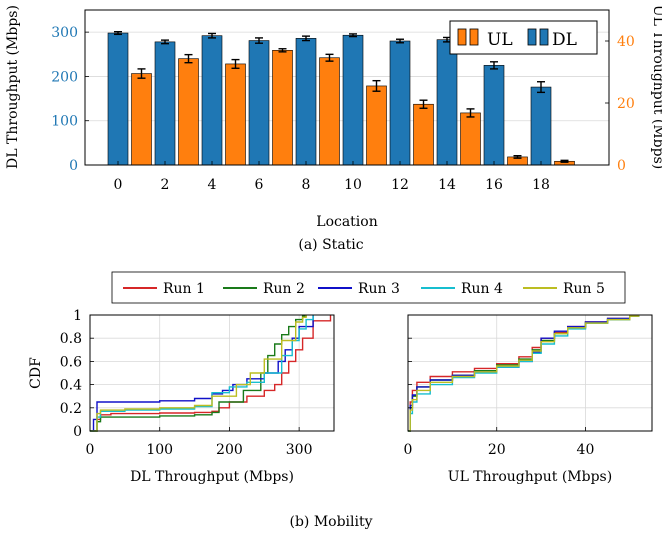  I want to click on x-tick-label: 8, so click(306, 185).